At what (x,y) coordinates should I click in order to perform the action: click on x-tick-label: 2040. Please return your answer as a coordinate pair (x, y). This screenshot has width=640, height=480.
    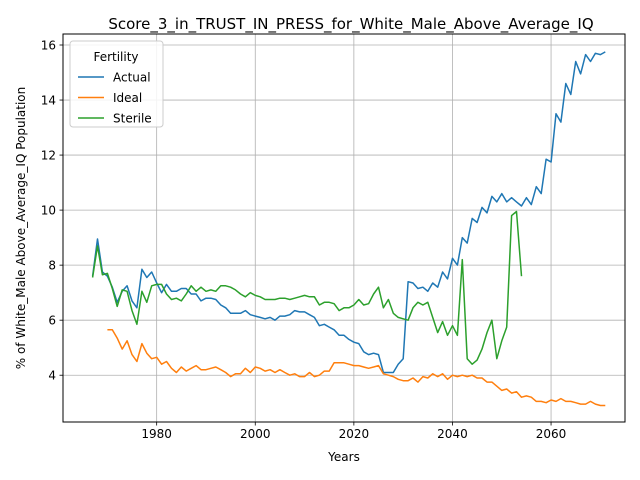
    Looking at the image, I should click on (452, 434).